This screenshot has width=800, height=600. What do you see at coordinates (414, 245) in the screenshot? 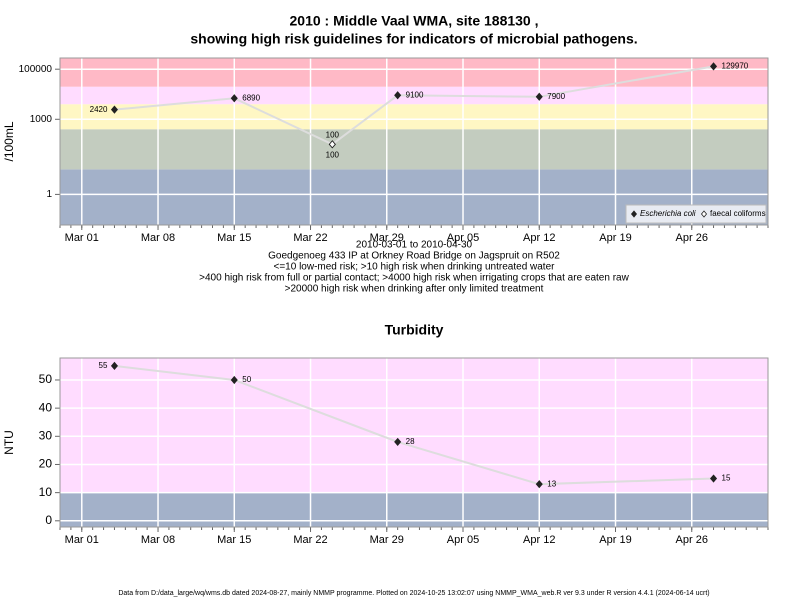
I see `caption-line: 2010-03-01 to 2010-04-30` at bounding box center [414, 245].